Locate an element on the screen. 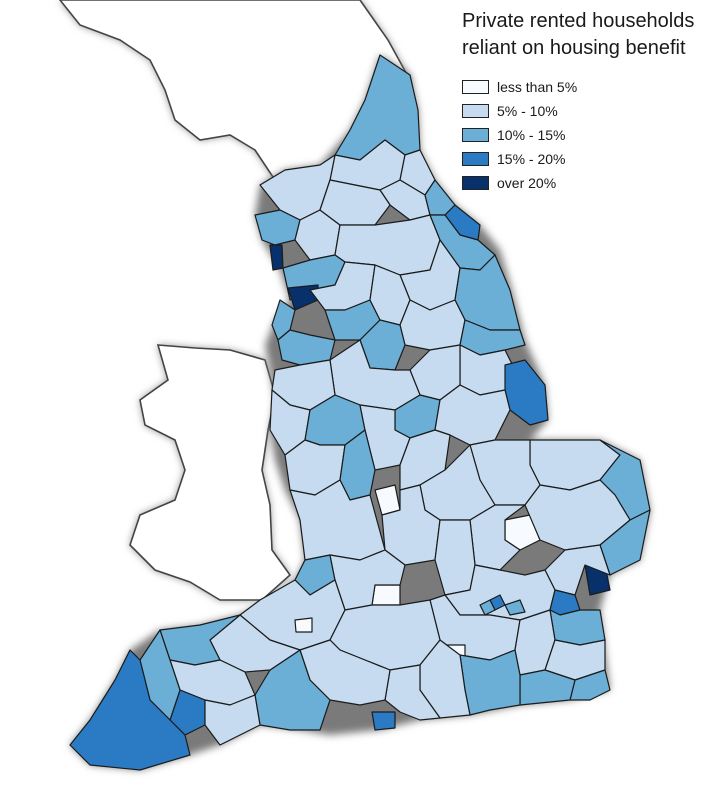 The height and width of the screenshot is (796, 721). legend-label: 10% - 15% is located at coordinates (531, 135).